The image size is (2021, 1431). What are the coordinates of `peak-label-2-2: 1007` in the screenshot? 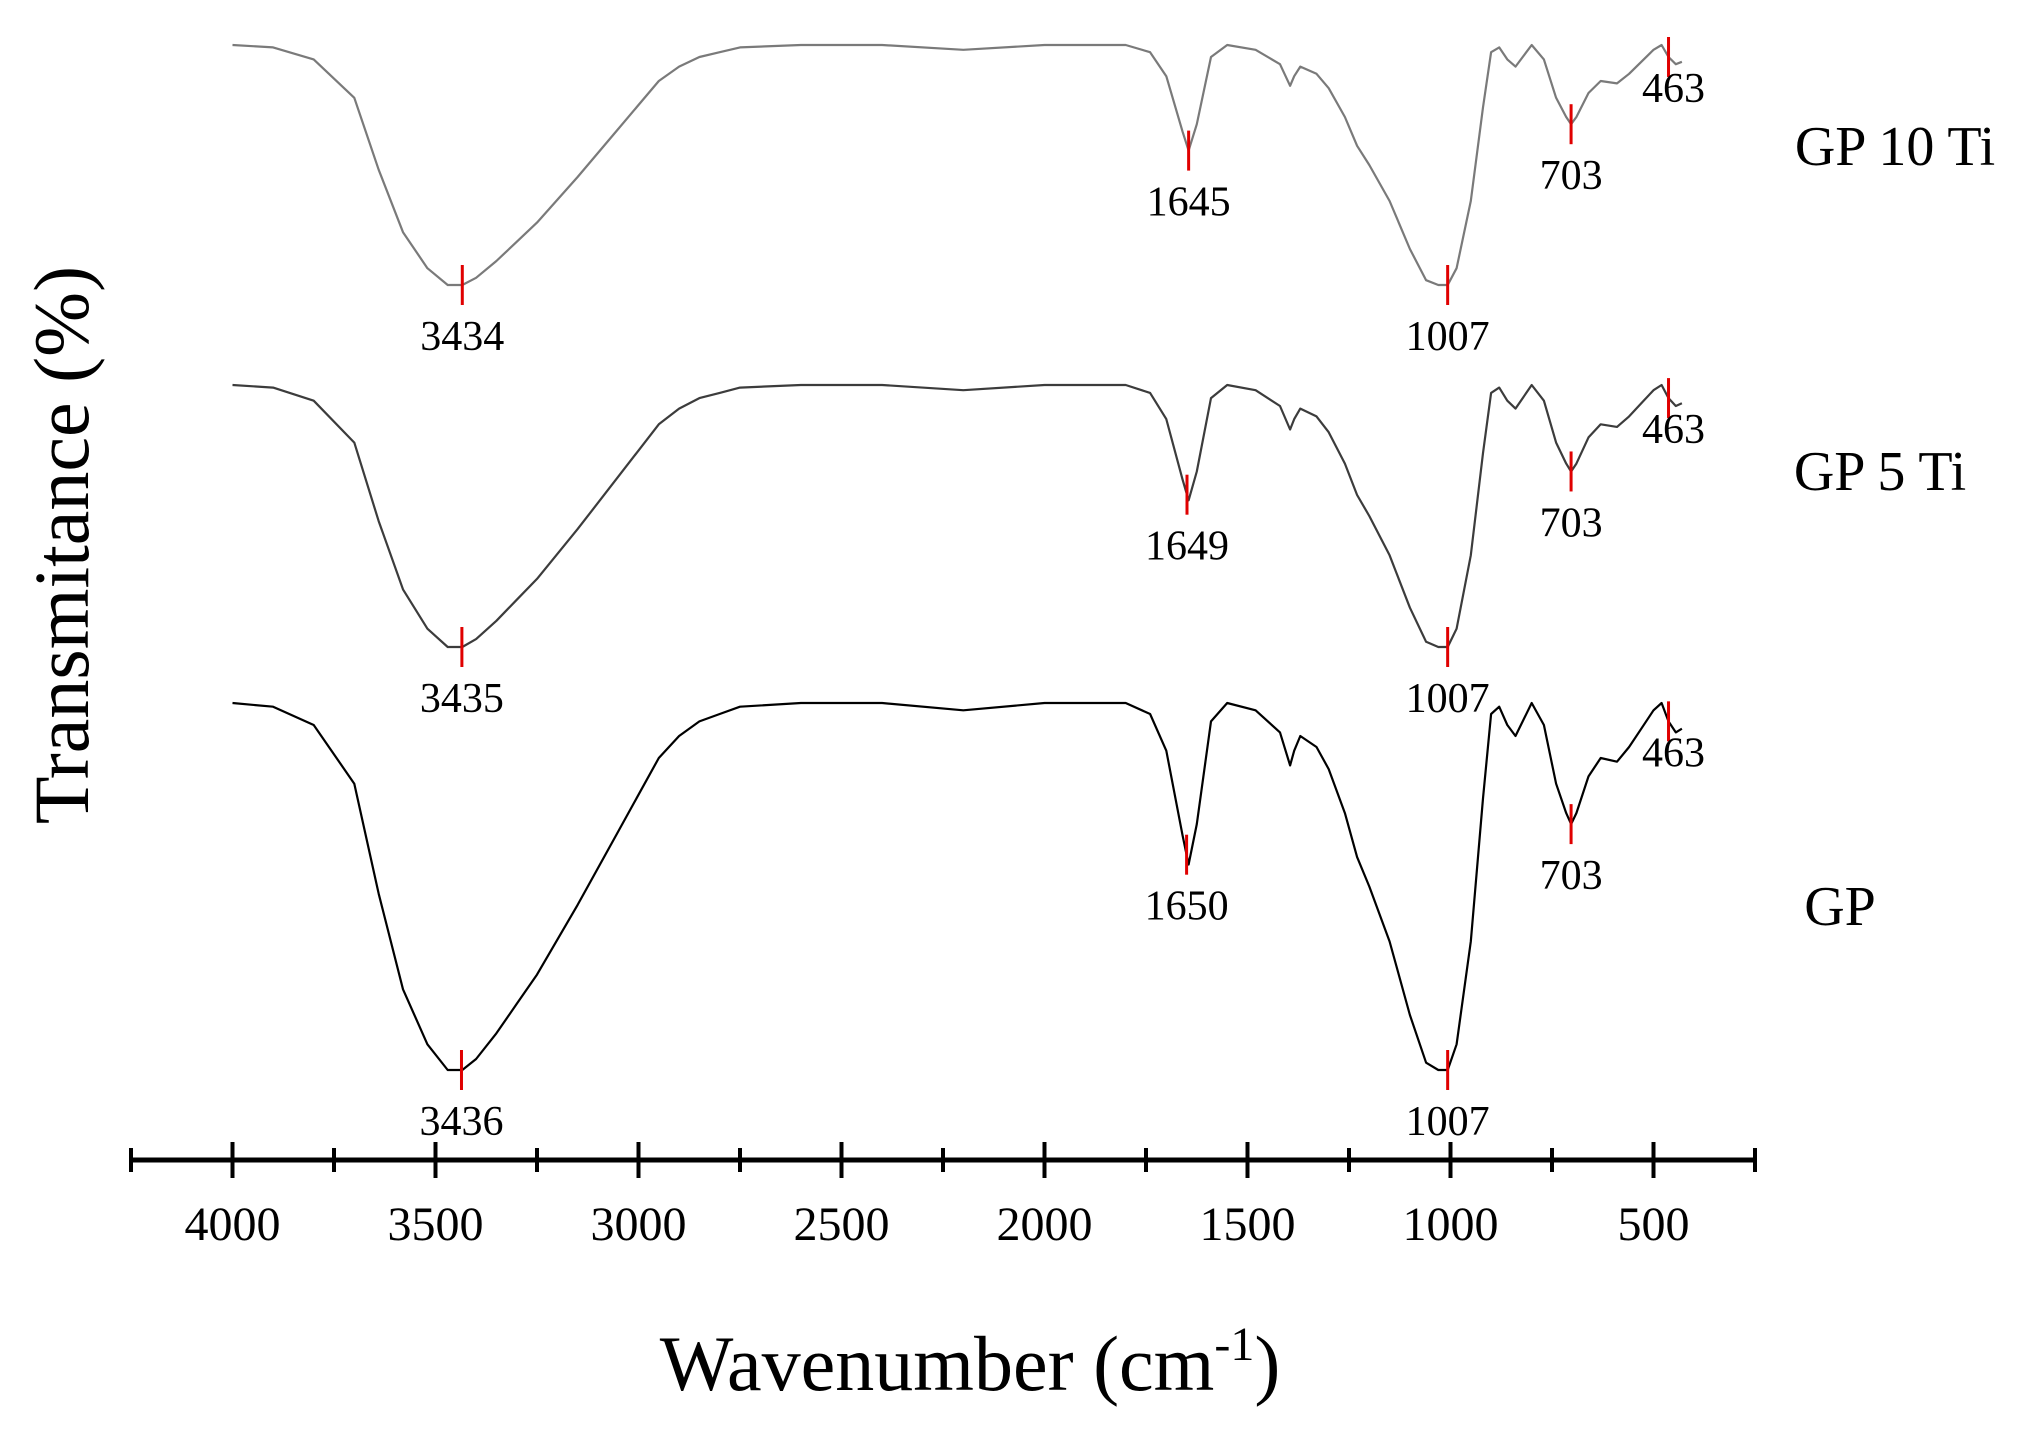 It's located at (1448, 1122).